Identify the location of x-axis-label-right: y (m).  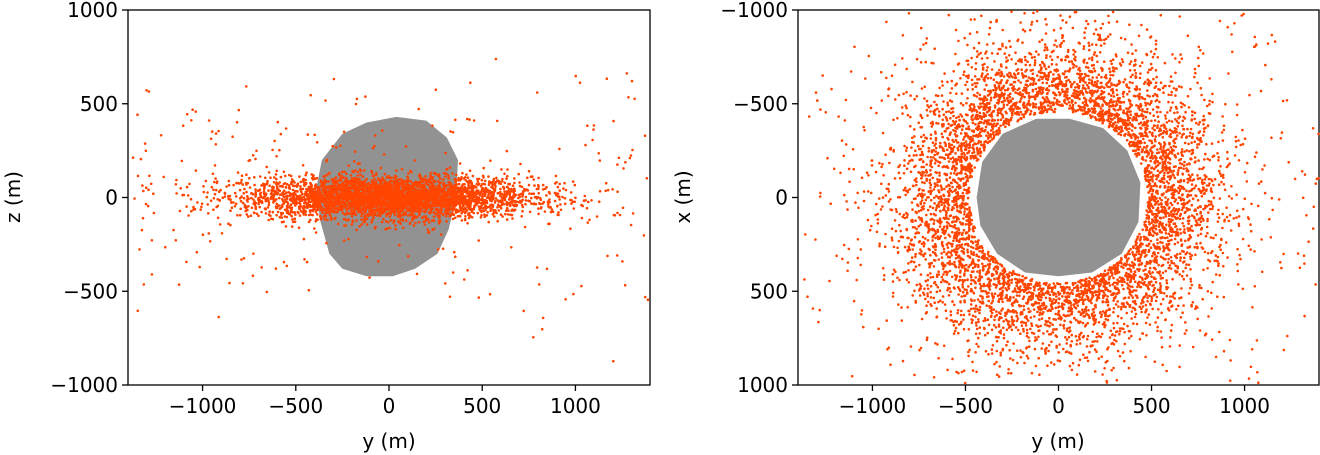
(1057, 441).